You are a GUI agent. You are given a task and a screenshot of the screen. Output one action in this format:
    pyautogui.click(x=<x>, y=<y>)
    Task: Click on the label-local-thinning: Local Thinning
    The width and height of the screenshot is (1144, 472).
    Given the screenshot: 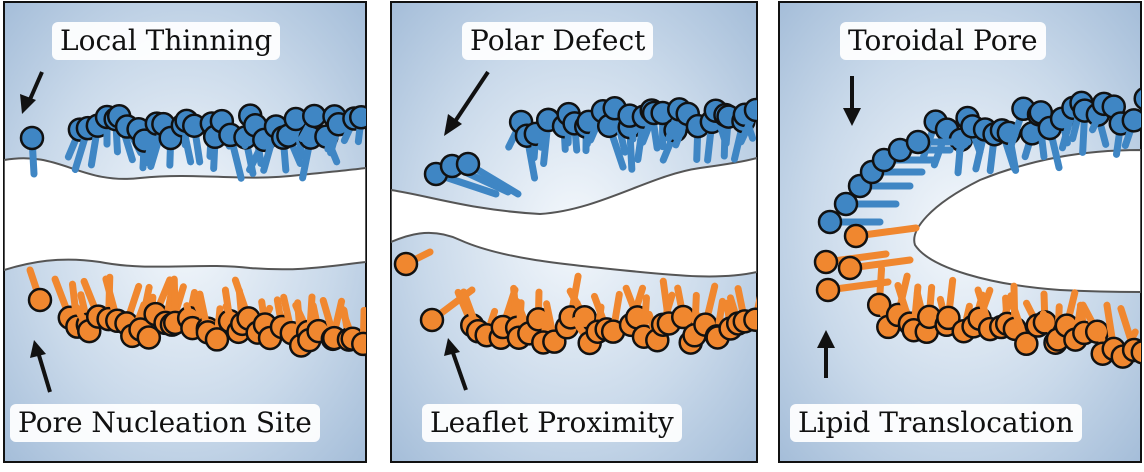 What is the action you would take?
    pyautogui.click(x=166, y=41)
    